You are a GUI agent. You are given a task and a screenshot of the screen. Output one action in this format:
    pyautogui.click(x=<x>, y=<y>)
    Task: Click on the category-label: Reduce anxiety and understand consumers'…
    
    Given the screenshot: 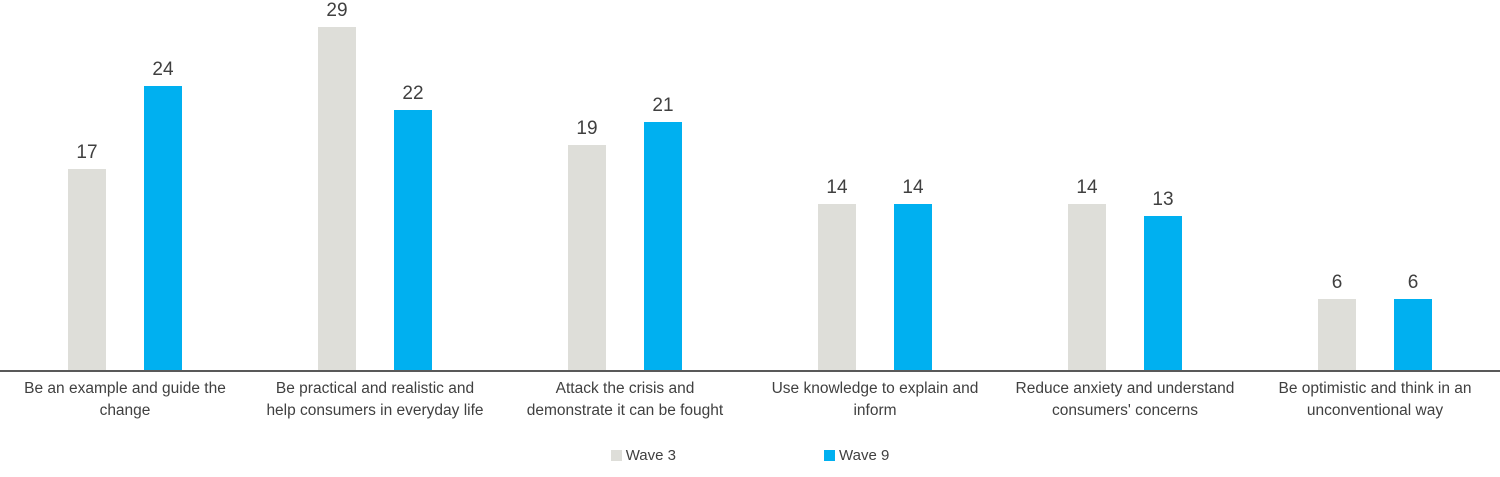 What is the action you would take?
    pyautogui.click(x=1125, y=399)
    